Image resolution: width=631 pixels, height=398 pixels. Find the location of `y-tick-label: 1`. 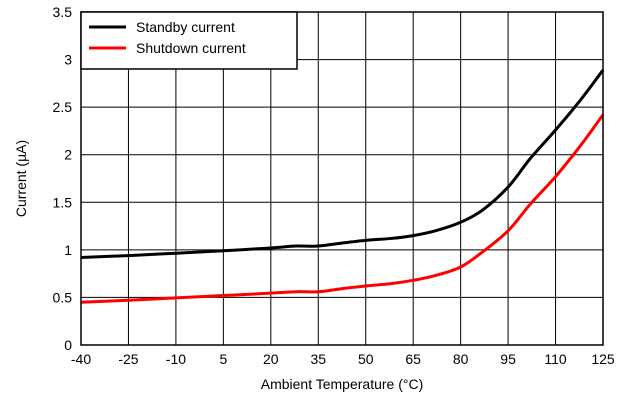

y-tick-label: 1 is located at coordinates (68, 250).